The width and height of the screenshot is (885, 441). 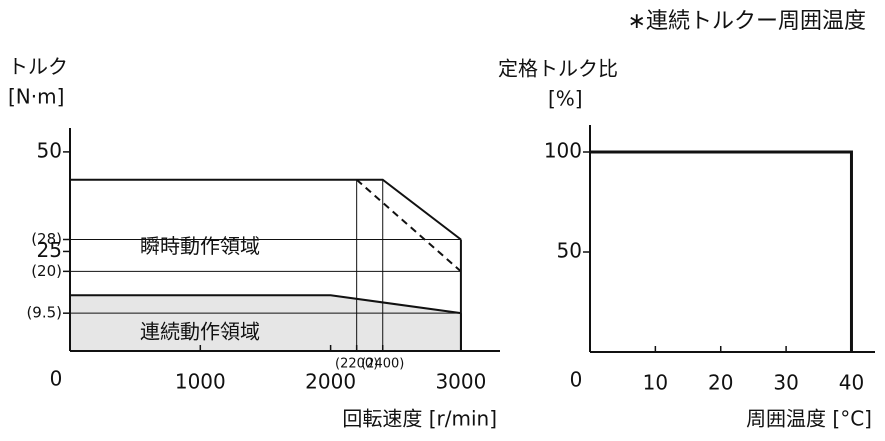 I want to click on area-fill, so click(x=265, y=323).